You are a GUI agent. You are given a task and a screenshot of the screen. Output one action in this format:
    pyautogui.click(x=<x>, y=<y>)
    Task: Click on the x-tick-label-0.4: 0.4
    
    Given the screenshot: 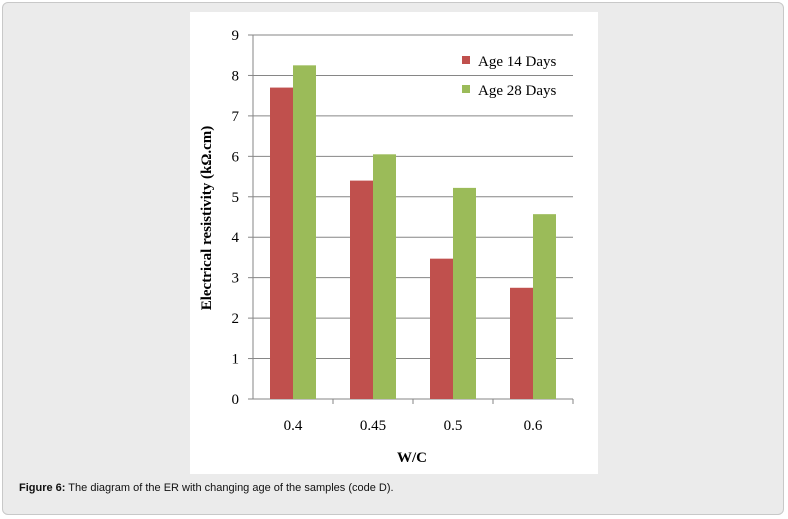 What is the action you would take?
    pyautogui.click(x=293, y=426)
    